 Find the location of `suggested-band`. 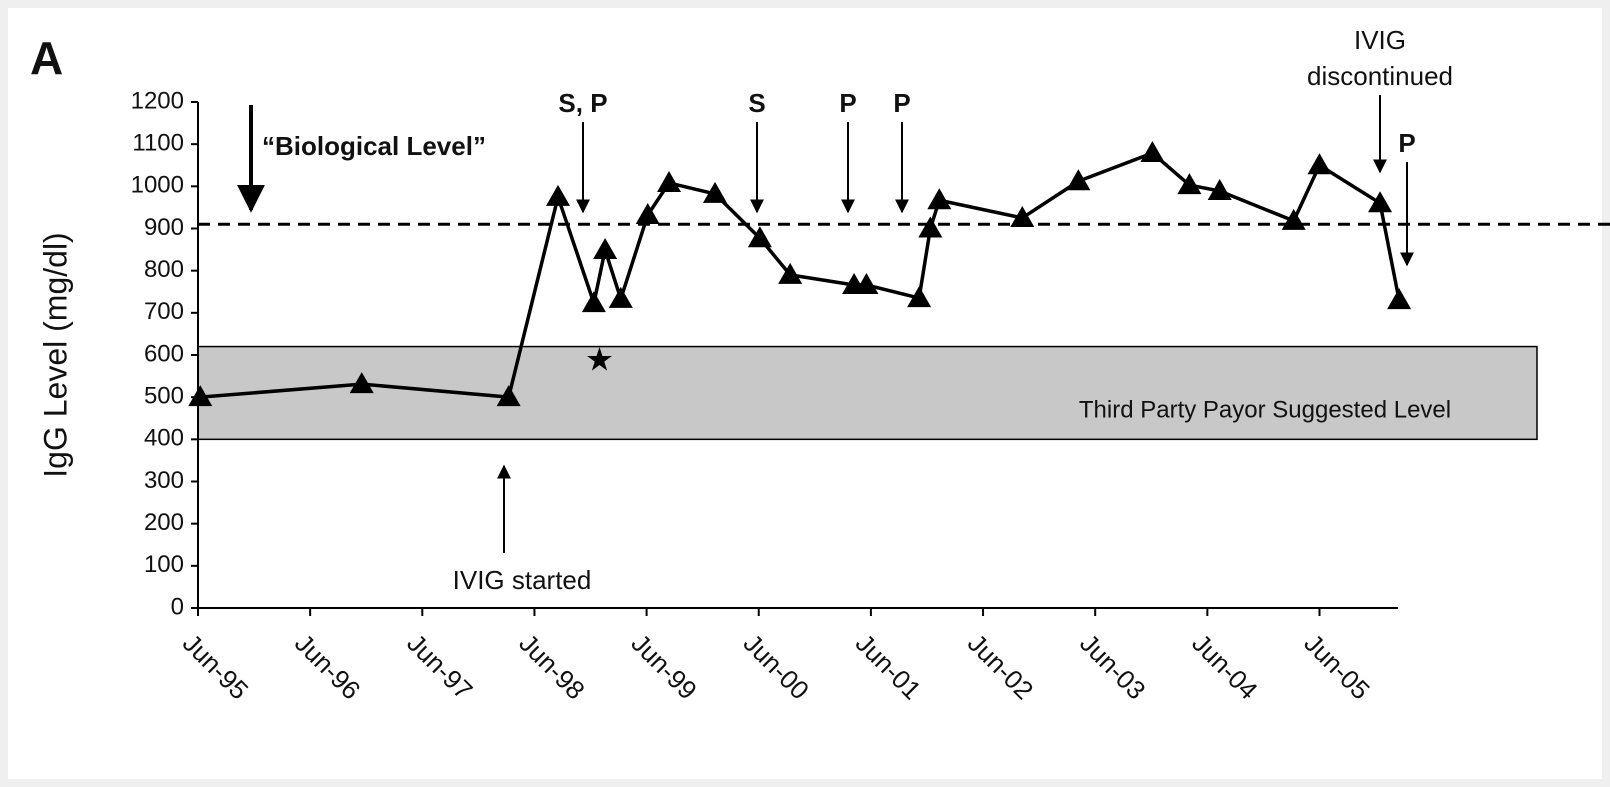

suggested-band is located at coordinates (867, 393).